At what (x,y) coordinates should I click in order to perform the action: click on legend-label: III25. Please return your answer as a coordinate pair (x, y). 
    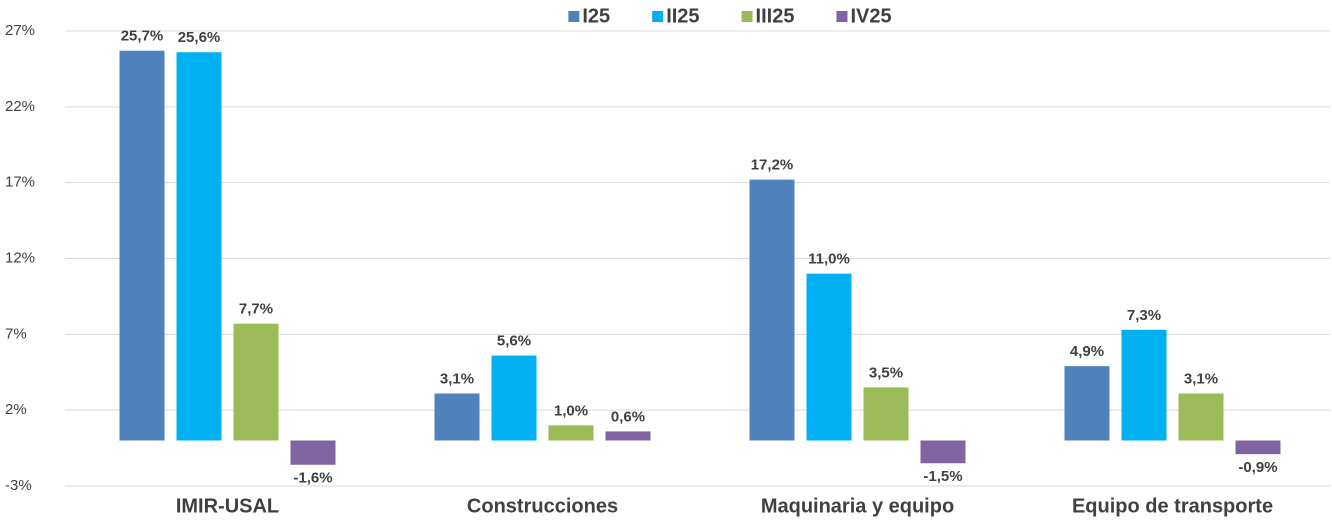
    Looking at the image, I should click on (775, 16).